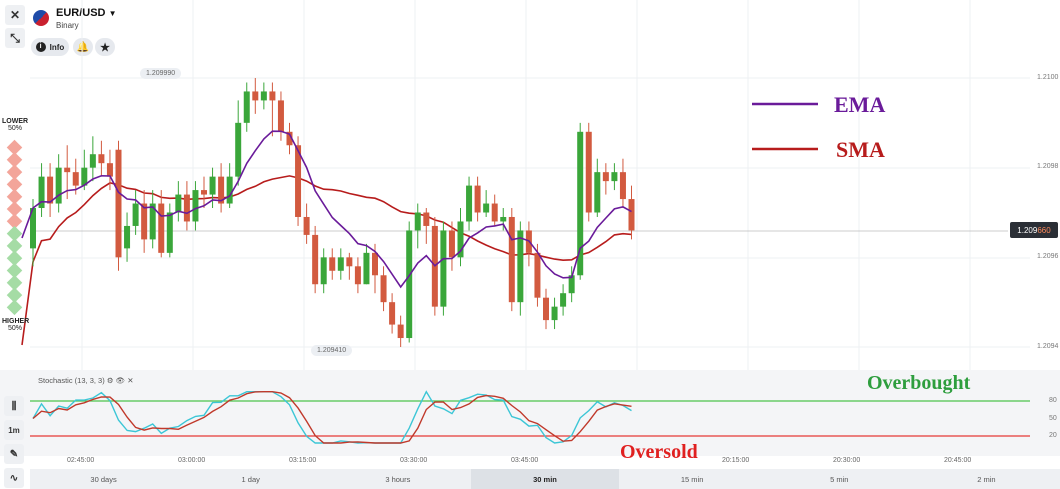  I want to click on tf-3-hours: 3 hours, so click(398, 479).